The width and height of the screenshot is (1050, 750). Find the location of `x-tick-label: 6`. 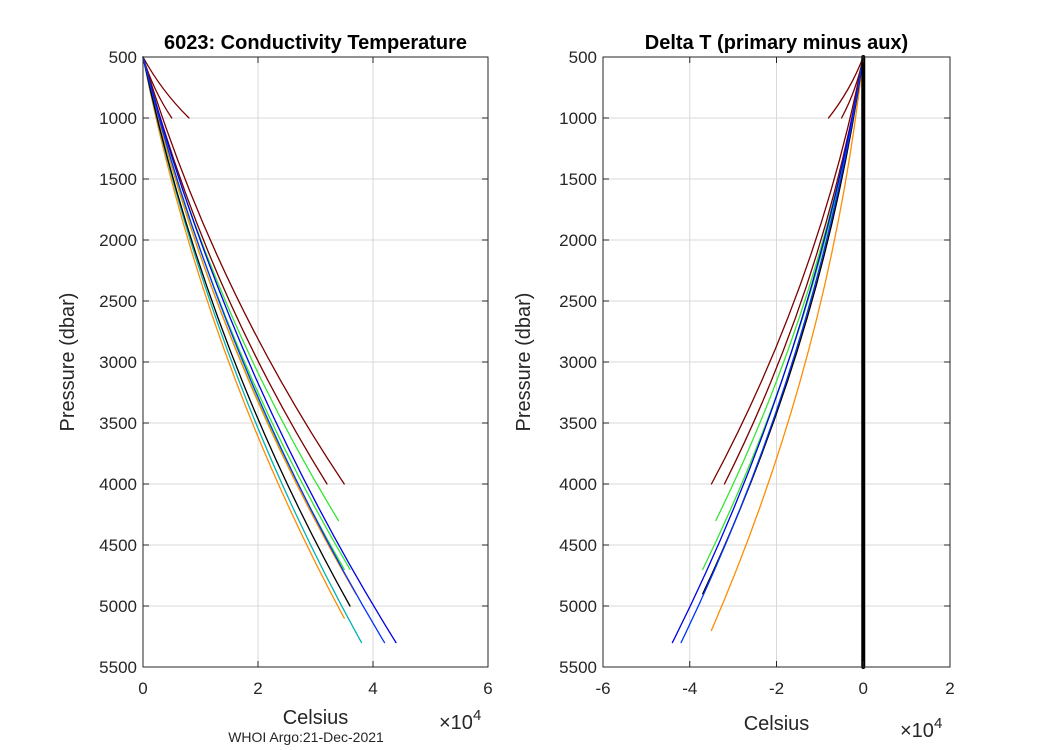

x-tick-label: 6 is located at coordinates (487, 688).